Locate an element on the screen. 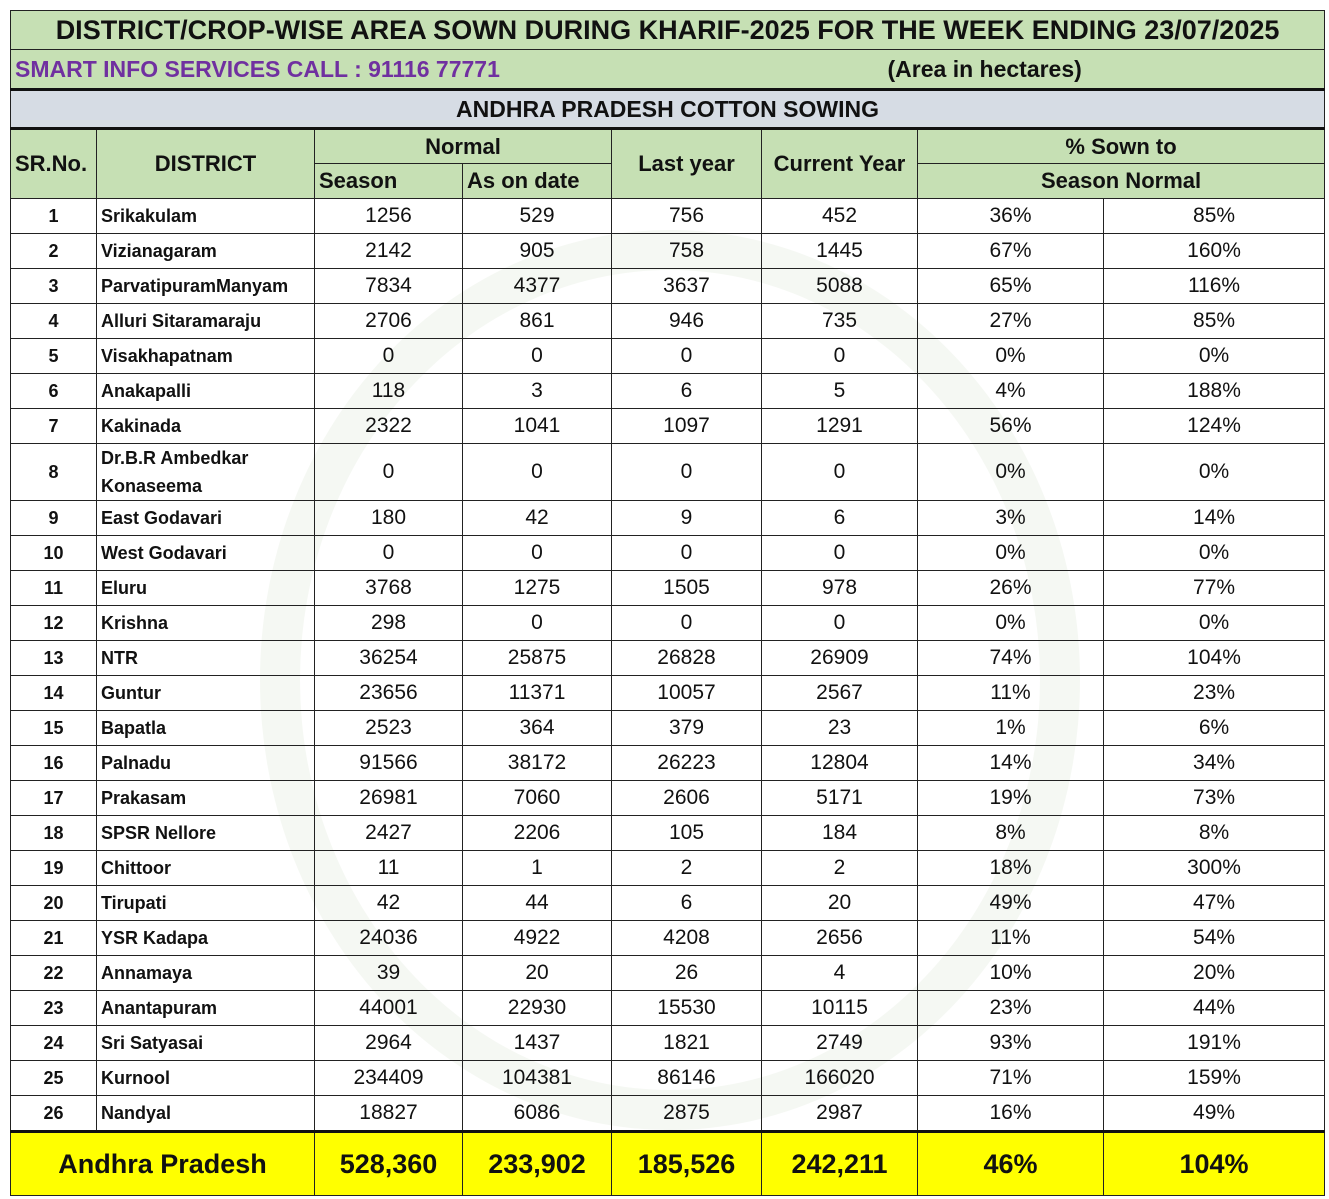  cell-current-year: 2567 is located at coordinates (839, 693).